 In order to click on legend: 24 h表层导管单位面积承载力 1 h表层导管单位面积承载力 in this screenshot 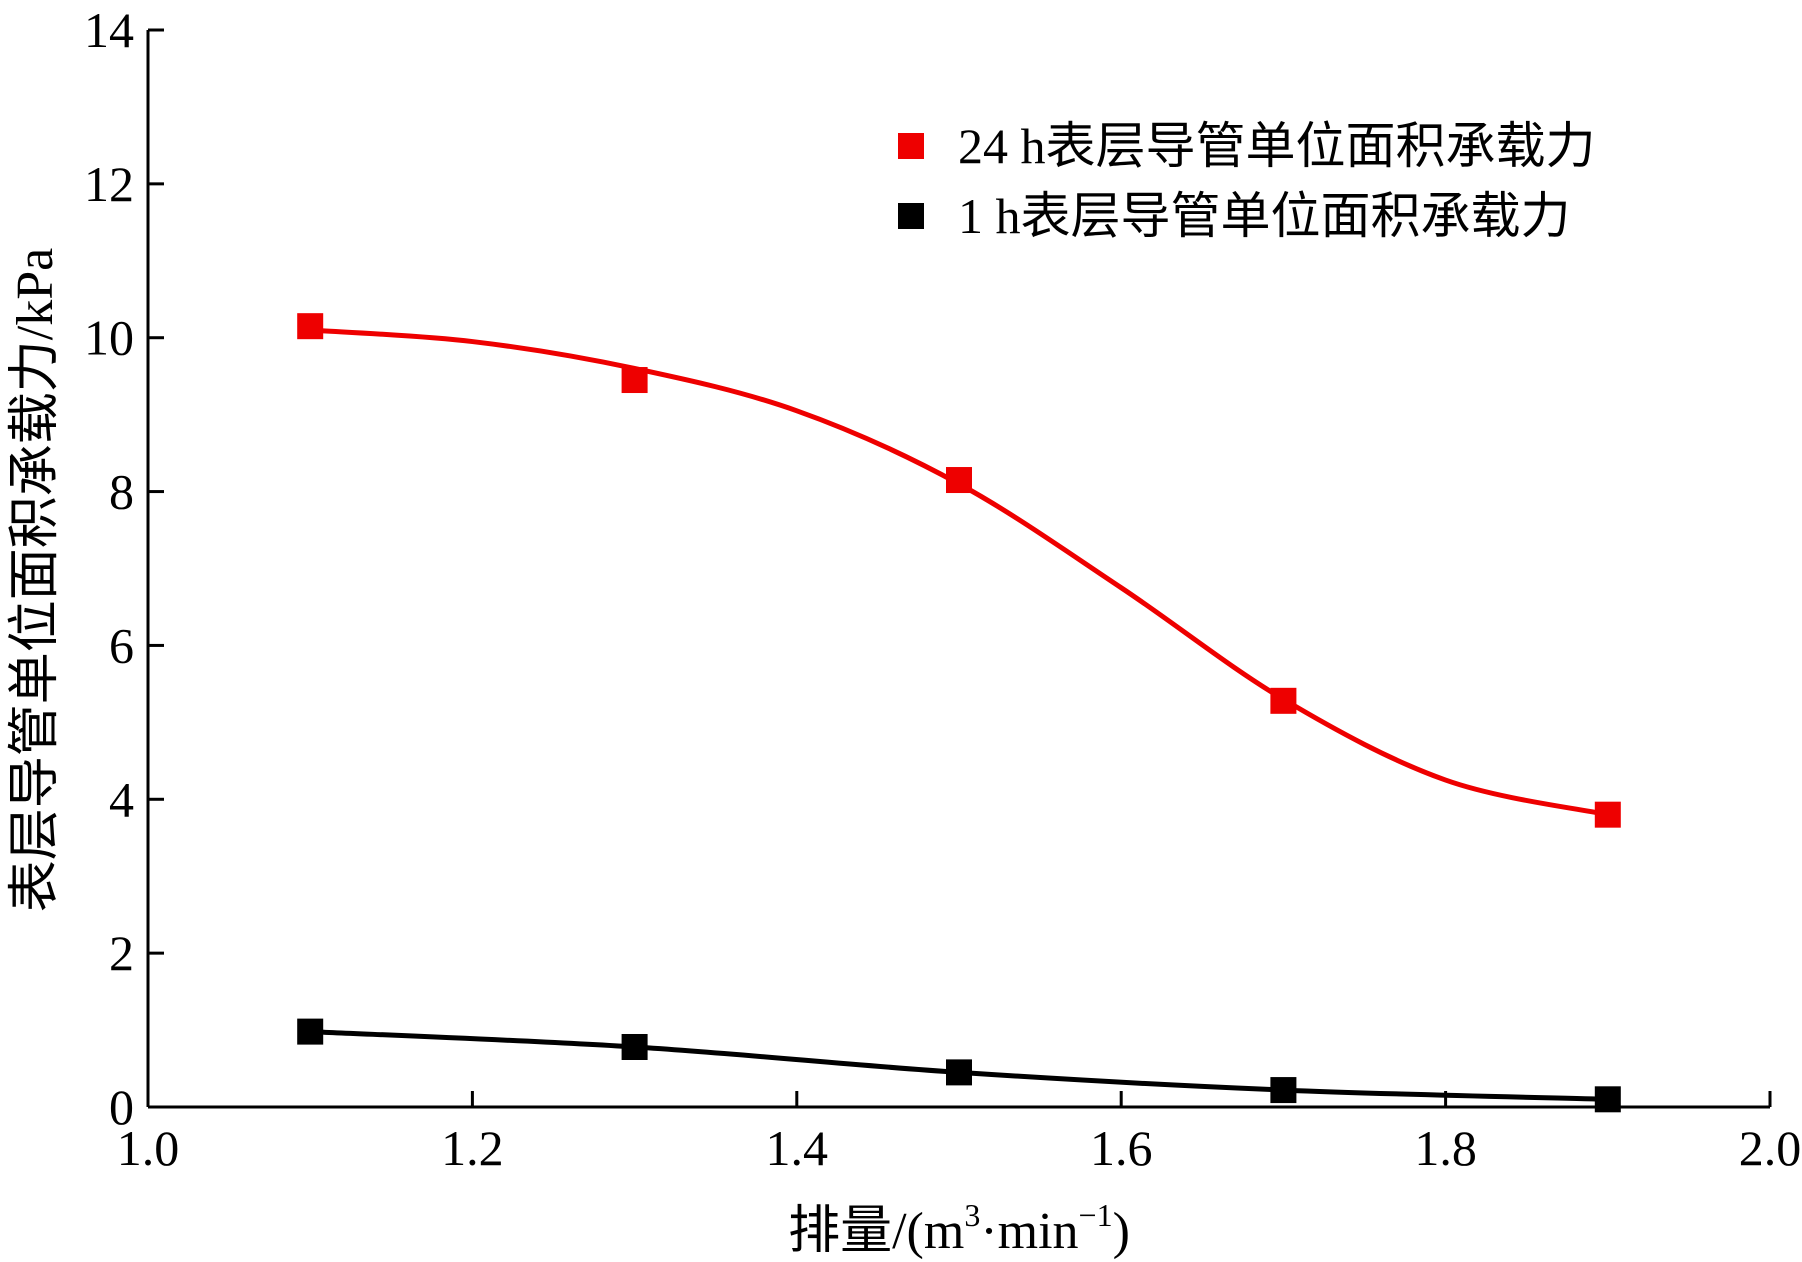, I will do `click(1247, 181)`.